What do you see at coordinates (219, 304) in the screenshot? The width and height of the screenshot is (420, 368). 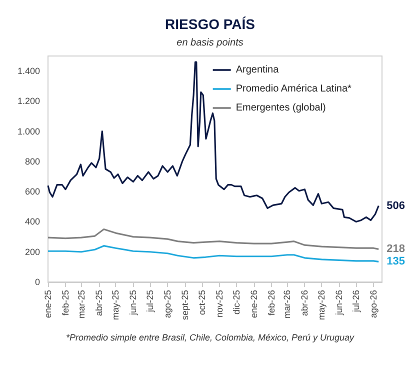 I see `x-tick-label: nov-25` at bounding box center [219, 304].